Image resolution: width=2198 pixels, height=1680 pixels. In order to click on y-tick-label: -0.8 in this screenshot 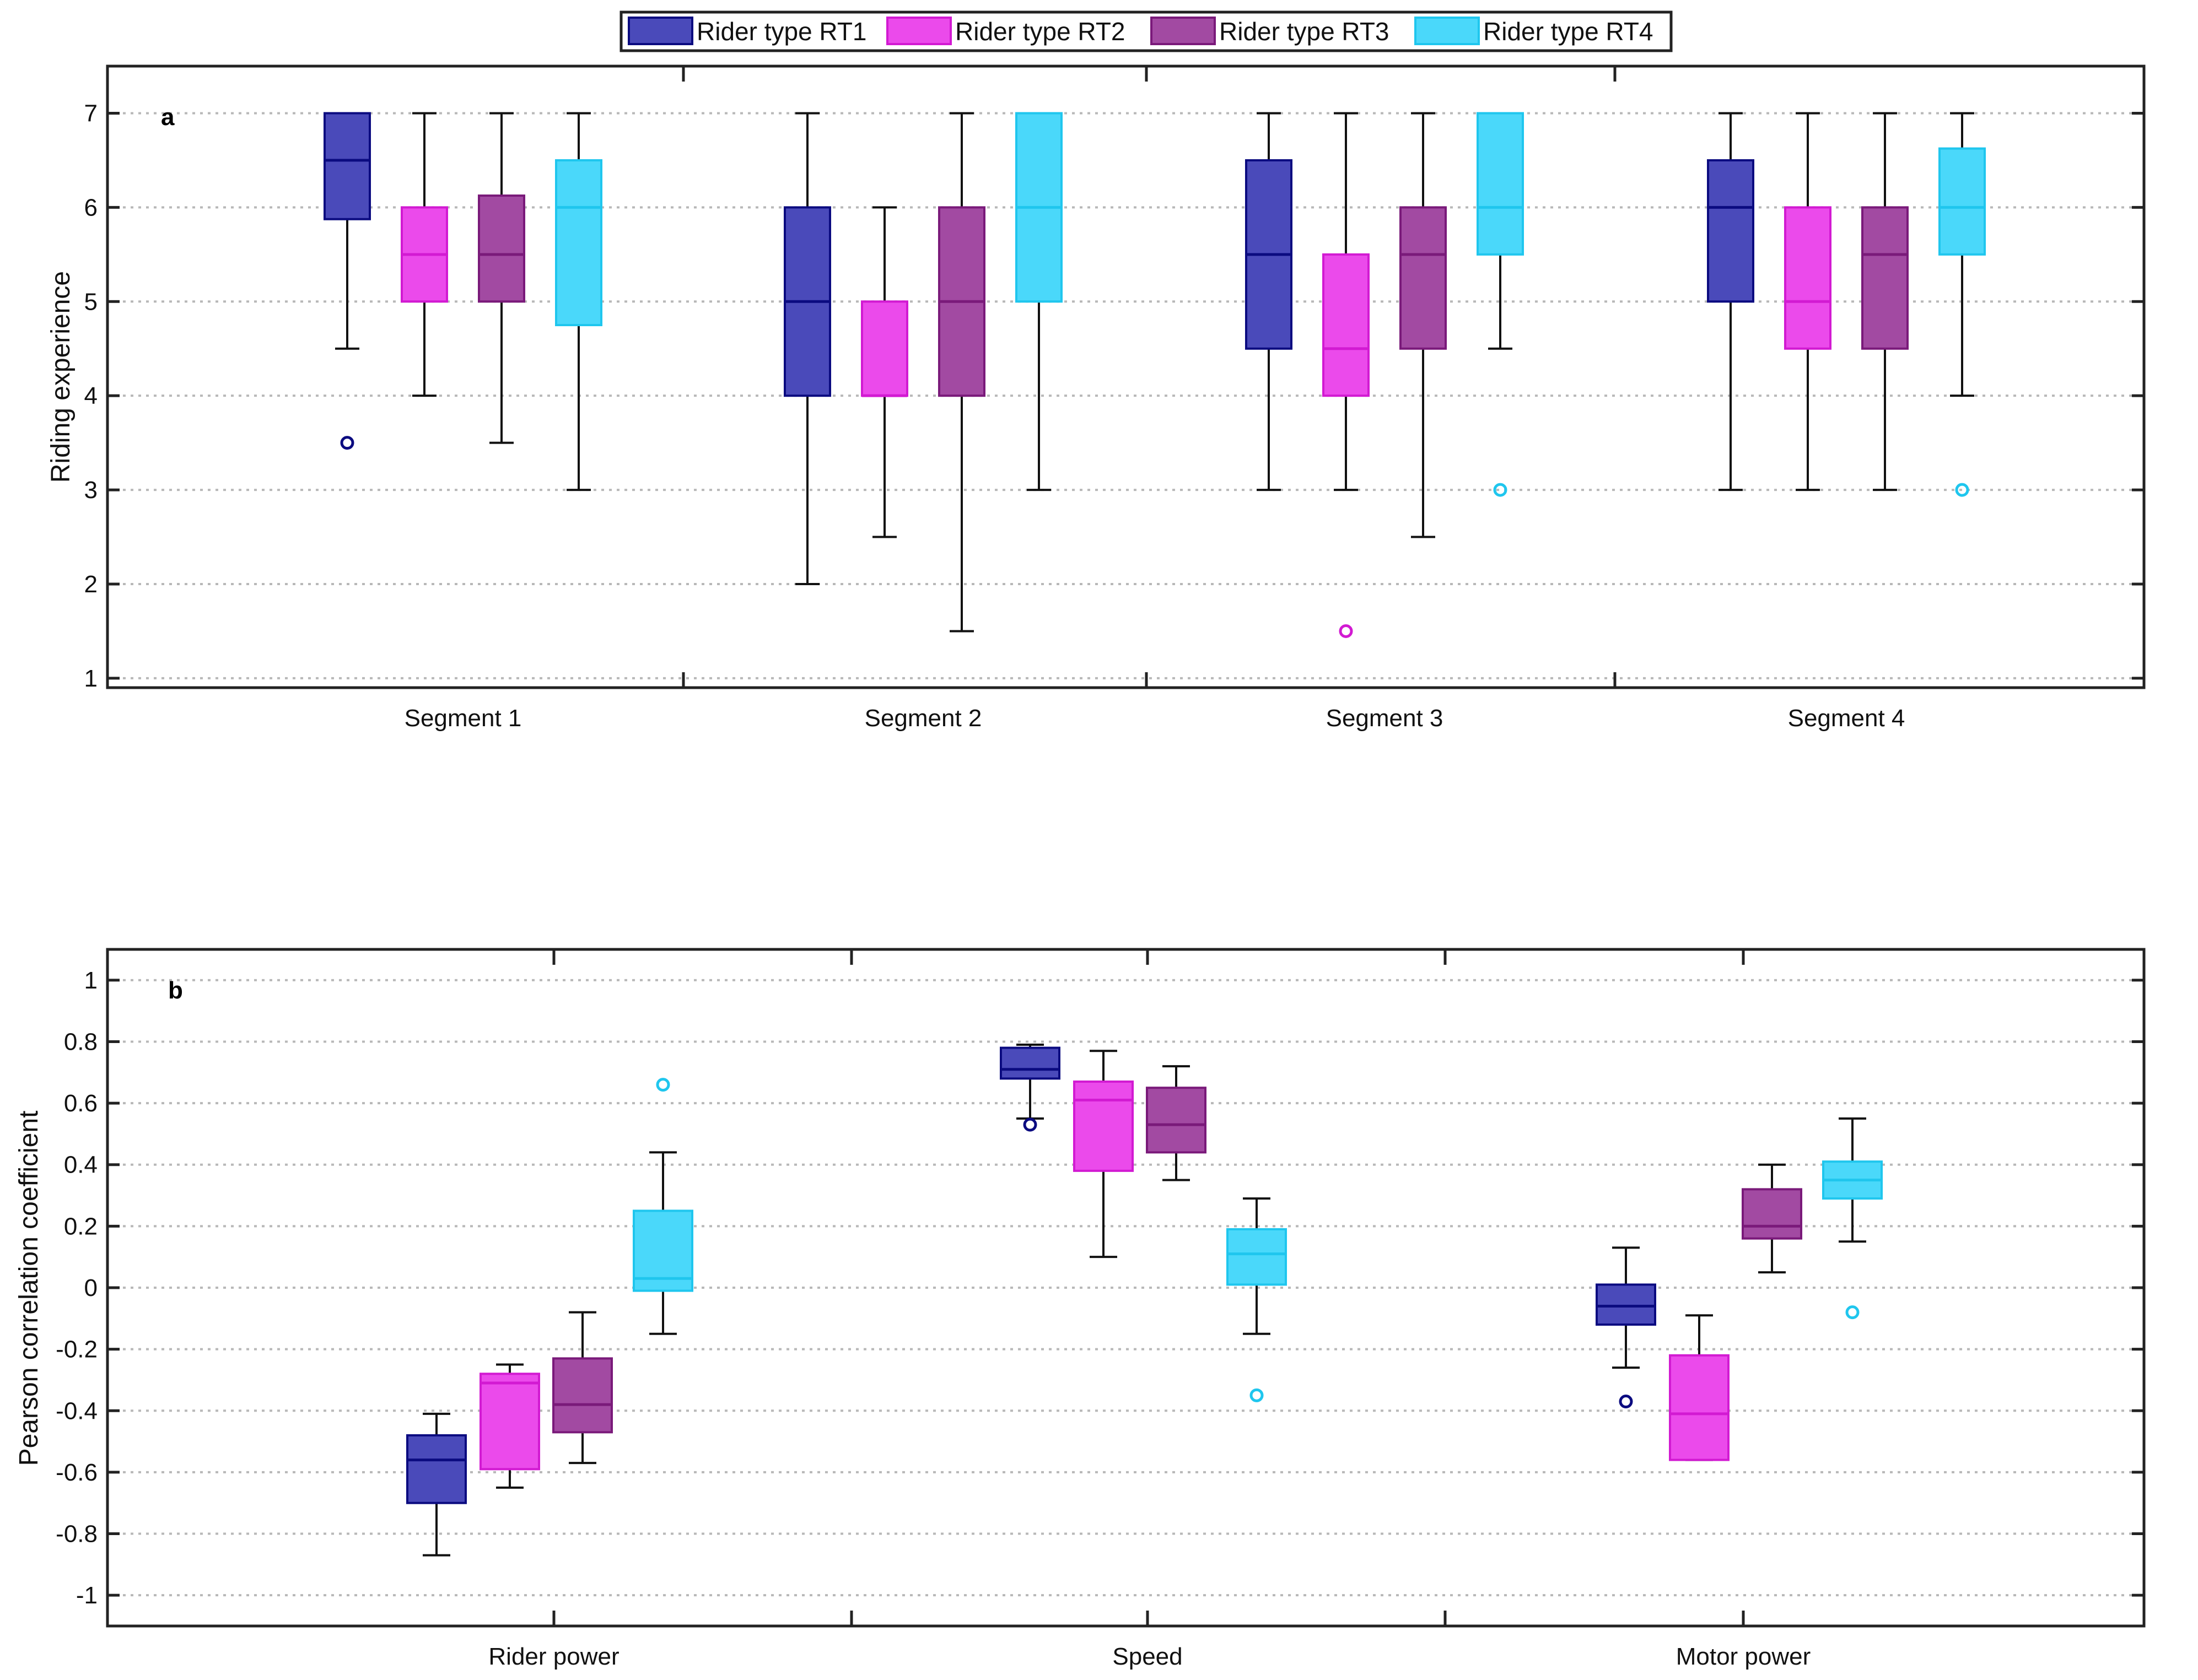, I will do `click(77, 1534)`.